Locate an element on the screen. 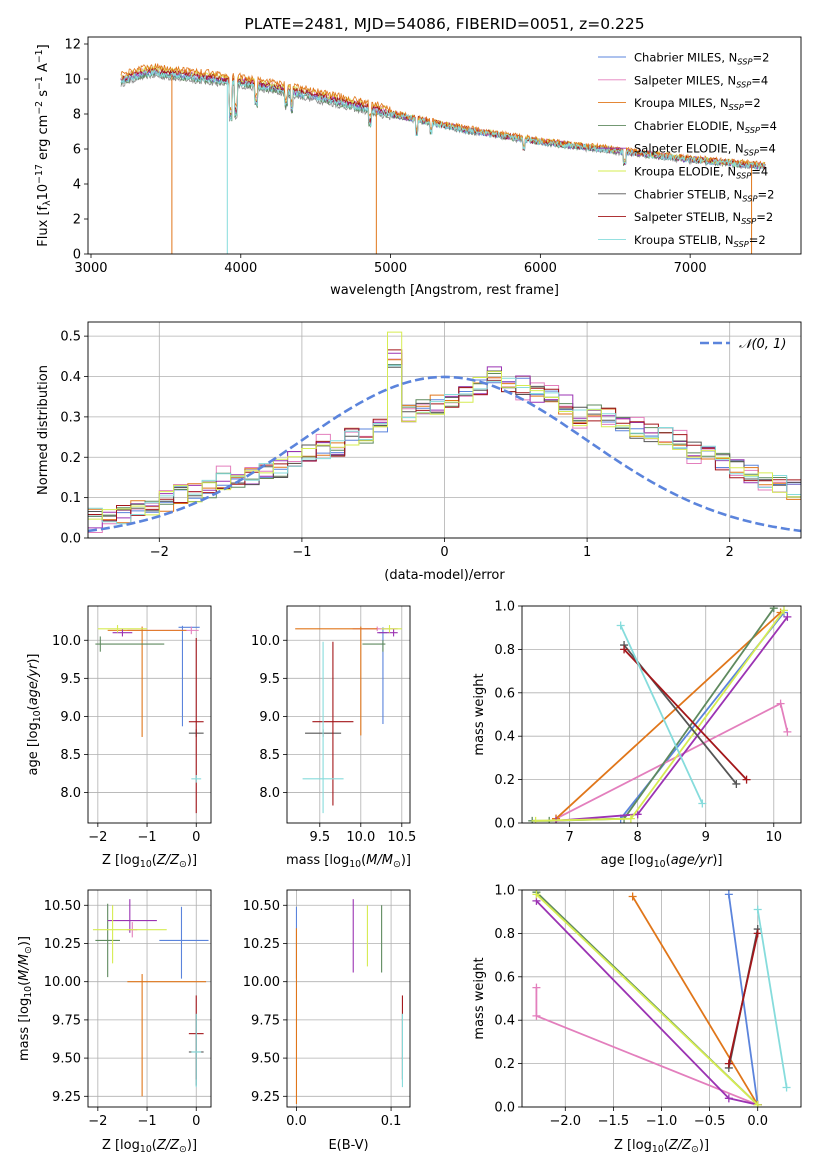 This screenshot has height=1170, width=819. y-tick-label: 1.0 is located at coordinates (504, 607).